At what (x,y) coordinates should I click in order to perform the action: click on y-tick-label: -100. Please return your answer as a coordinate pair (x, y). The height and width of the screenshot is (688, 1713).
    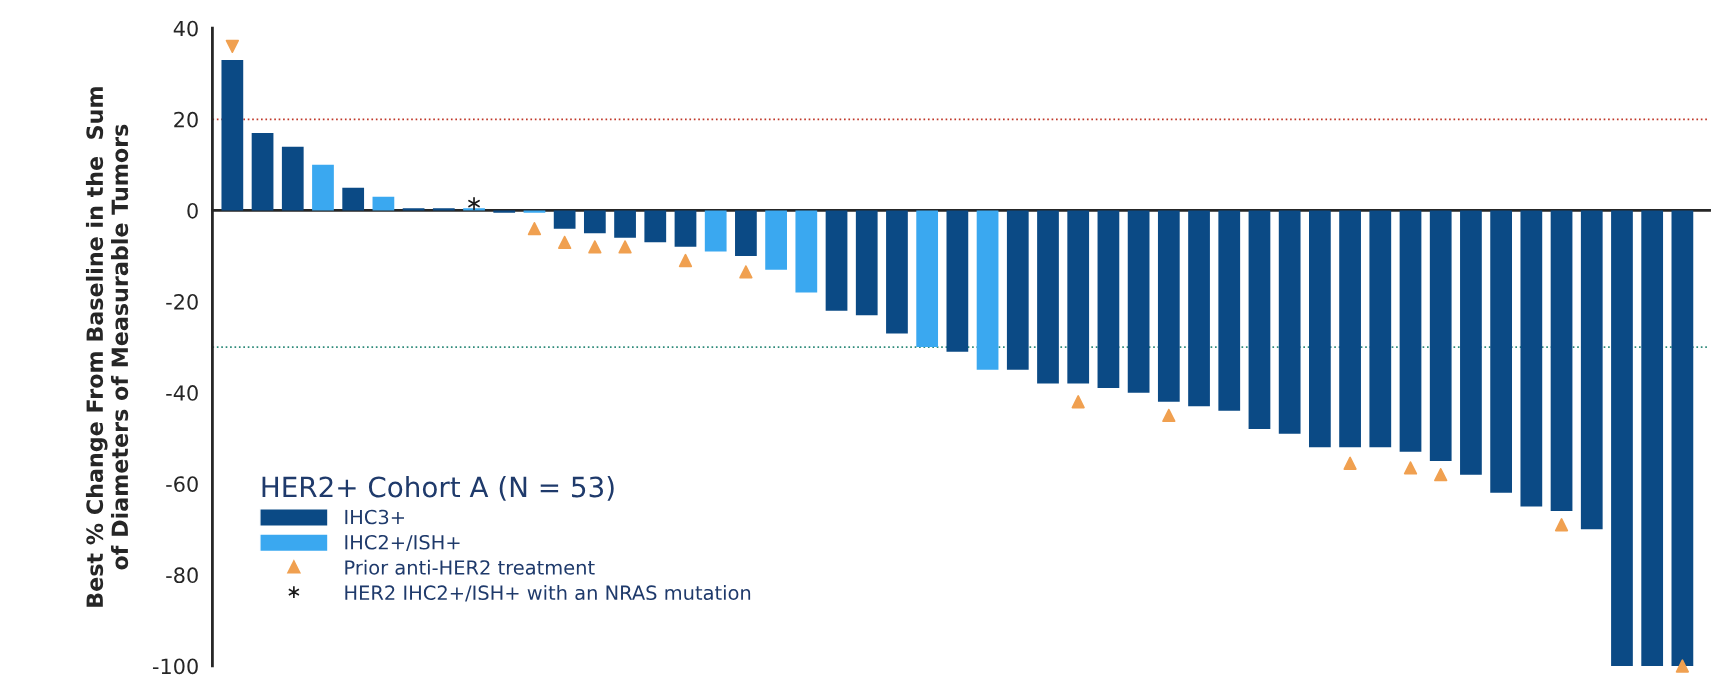
    Looking at the image, I should click on (175, 666).